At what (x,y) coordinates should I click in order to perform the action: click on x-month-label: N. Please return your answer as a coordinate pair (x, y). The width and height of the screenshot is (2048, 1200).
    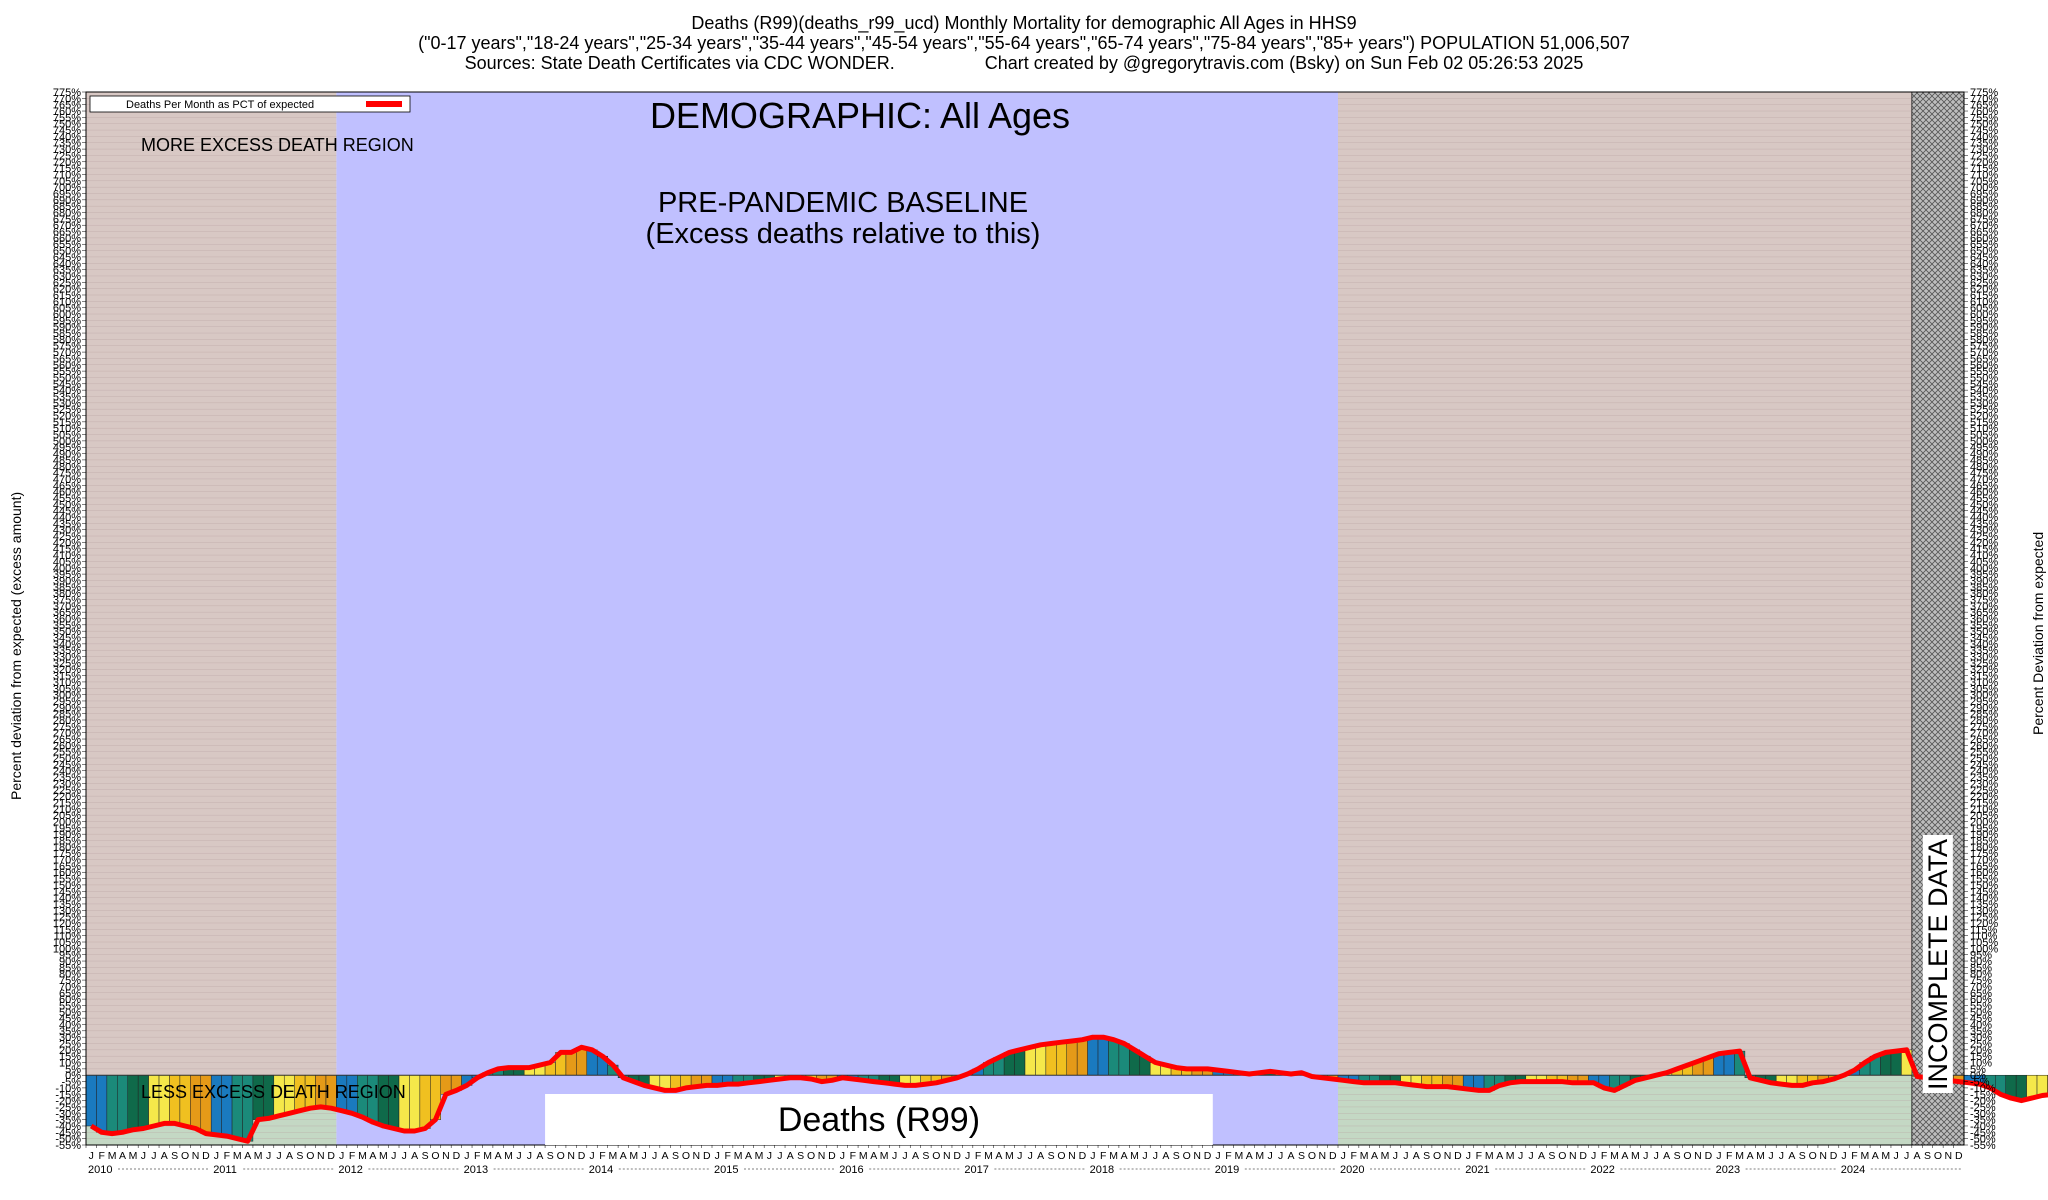
    Looking at the image, I should click on (1949, 1156).